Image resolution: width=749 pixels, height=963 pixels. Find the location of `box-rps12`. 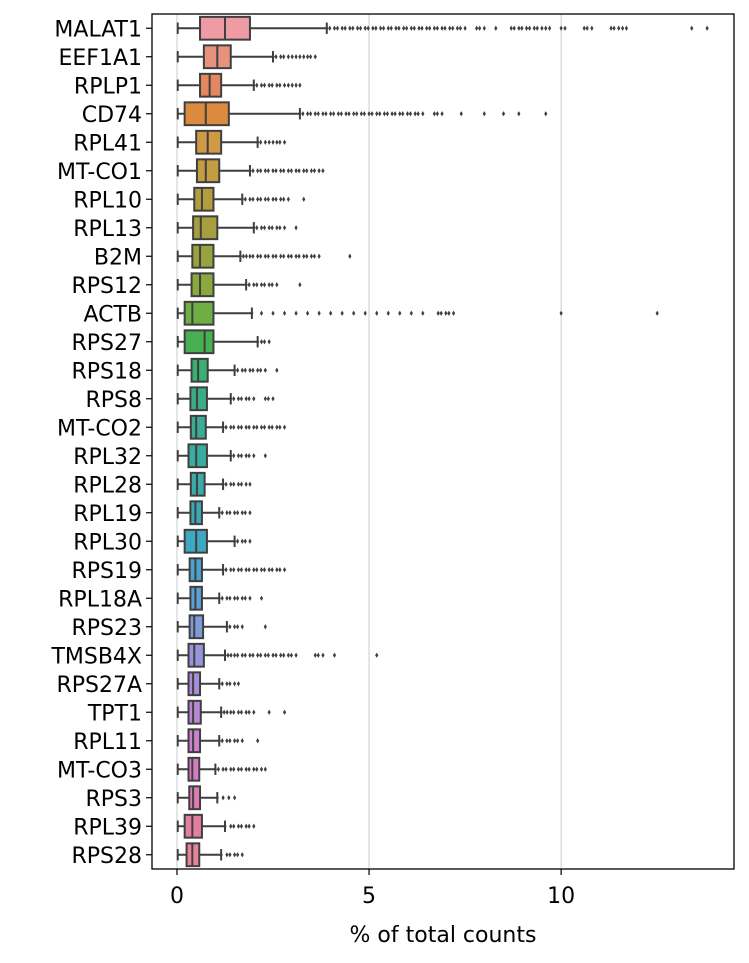

box-rps12 is located at coordinates (239, 285).